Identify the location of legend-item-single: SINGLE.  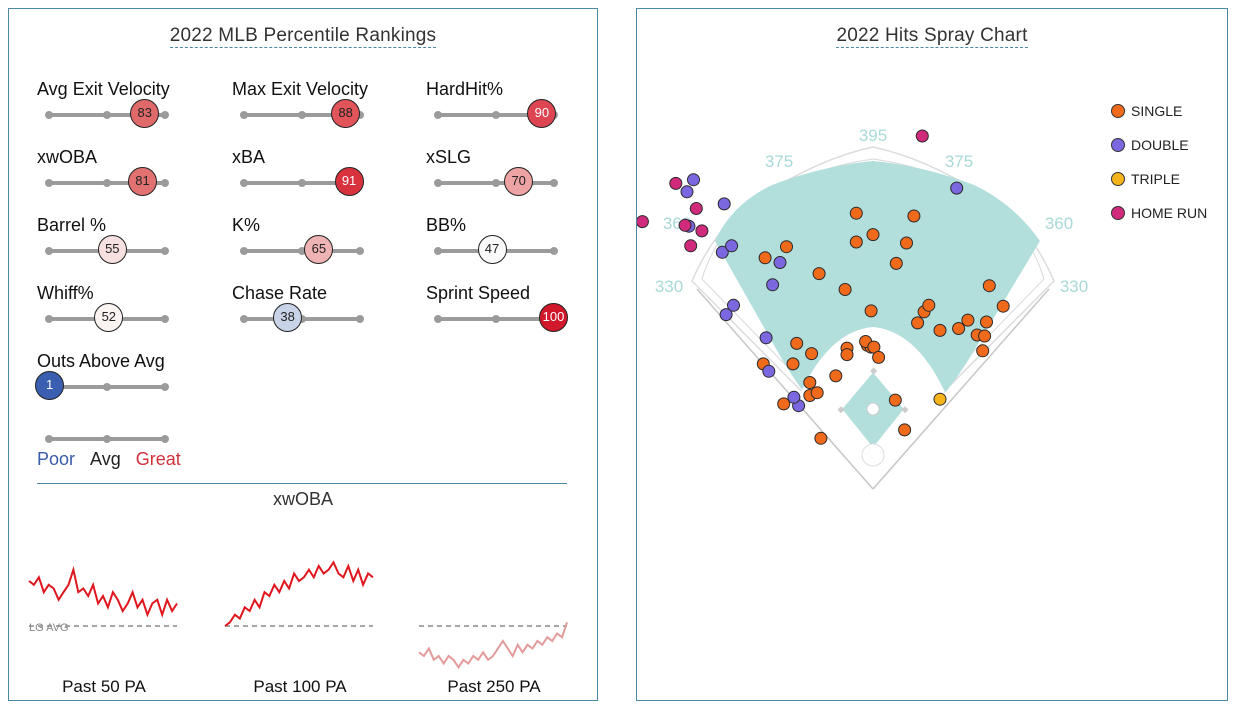
(1159, 111).